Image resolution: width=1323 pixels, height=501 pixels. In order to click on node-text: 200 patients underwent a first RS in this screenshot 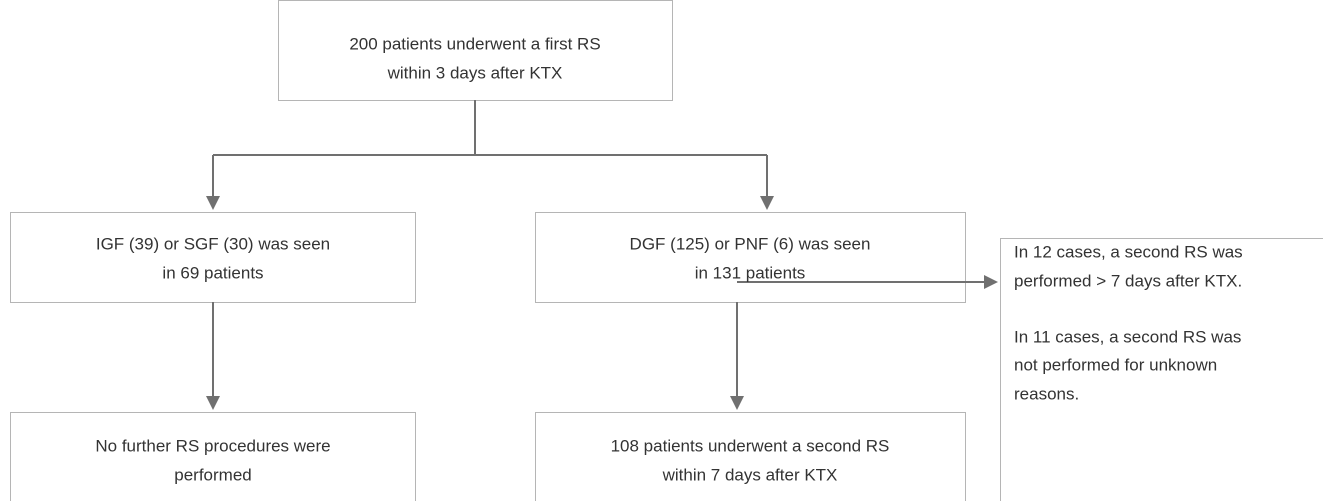, I will do `click(474, 43)`.